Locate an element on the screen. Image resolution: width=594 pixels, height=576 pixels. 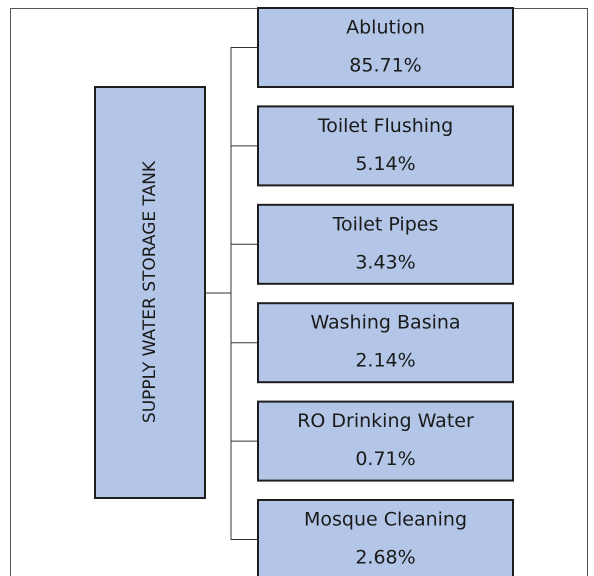
node-value: 85.71% is located at coordinates (385, 66).